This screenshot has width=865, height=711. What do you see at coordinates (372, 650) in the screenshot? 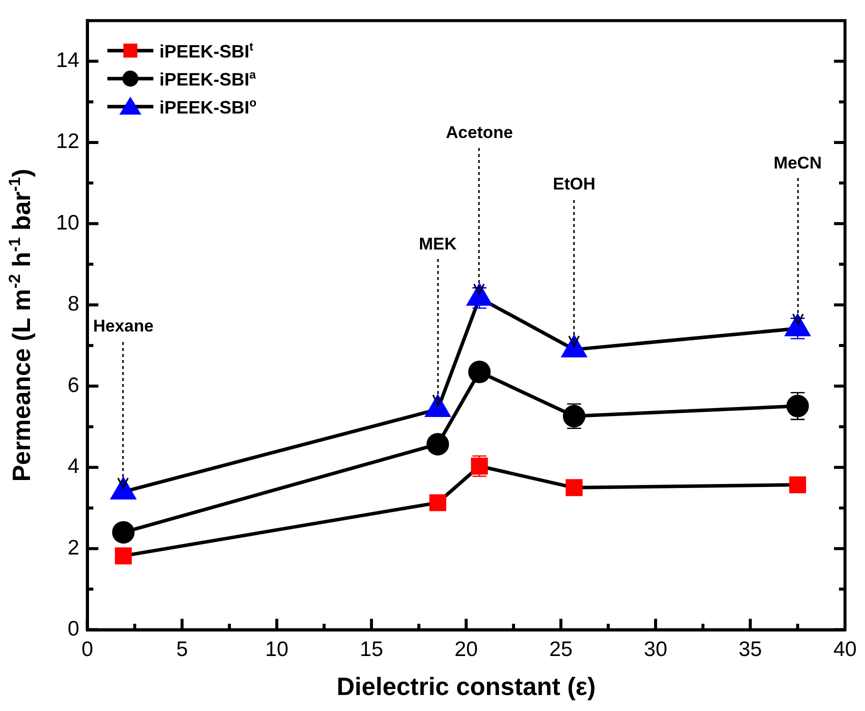
I see `x-tick-label: 15` at bounding box center [372, 650].